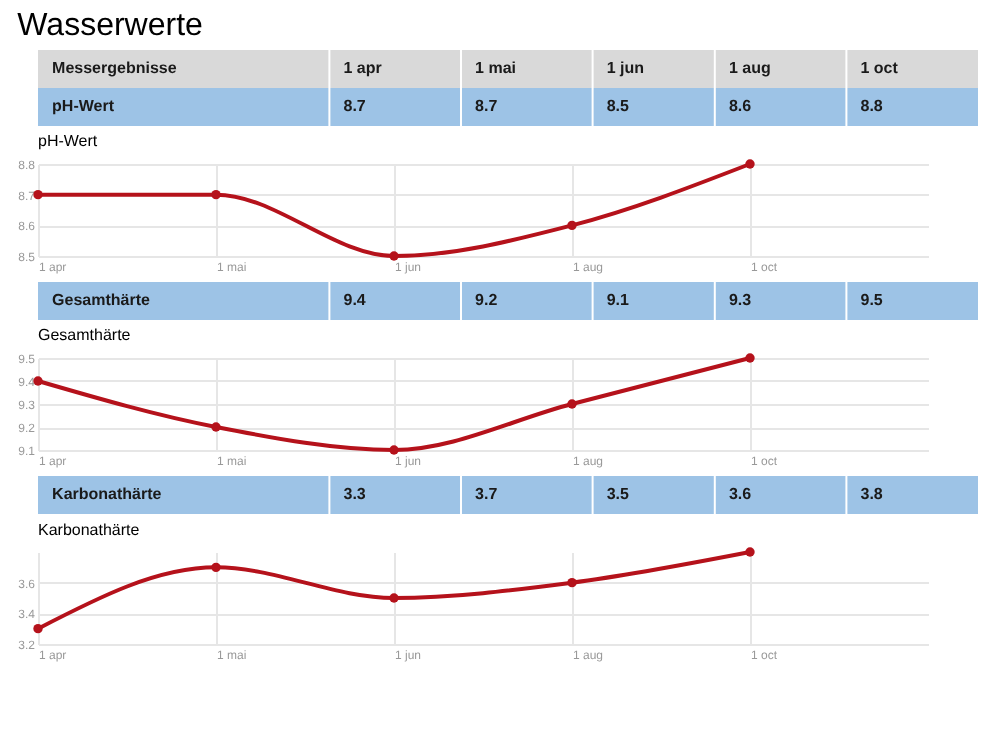 This screenshot has height=750, width=1000. Describe the element at coordinates (618, 300) in the screenshot. I see `text: 9.1` at that location.